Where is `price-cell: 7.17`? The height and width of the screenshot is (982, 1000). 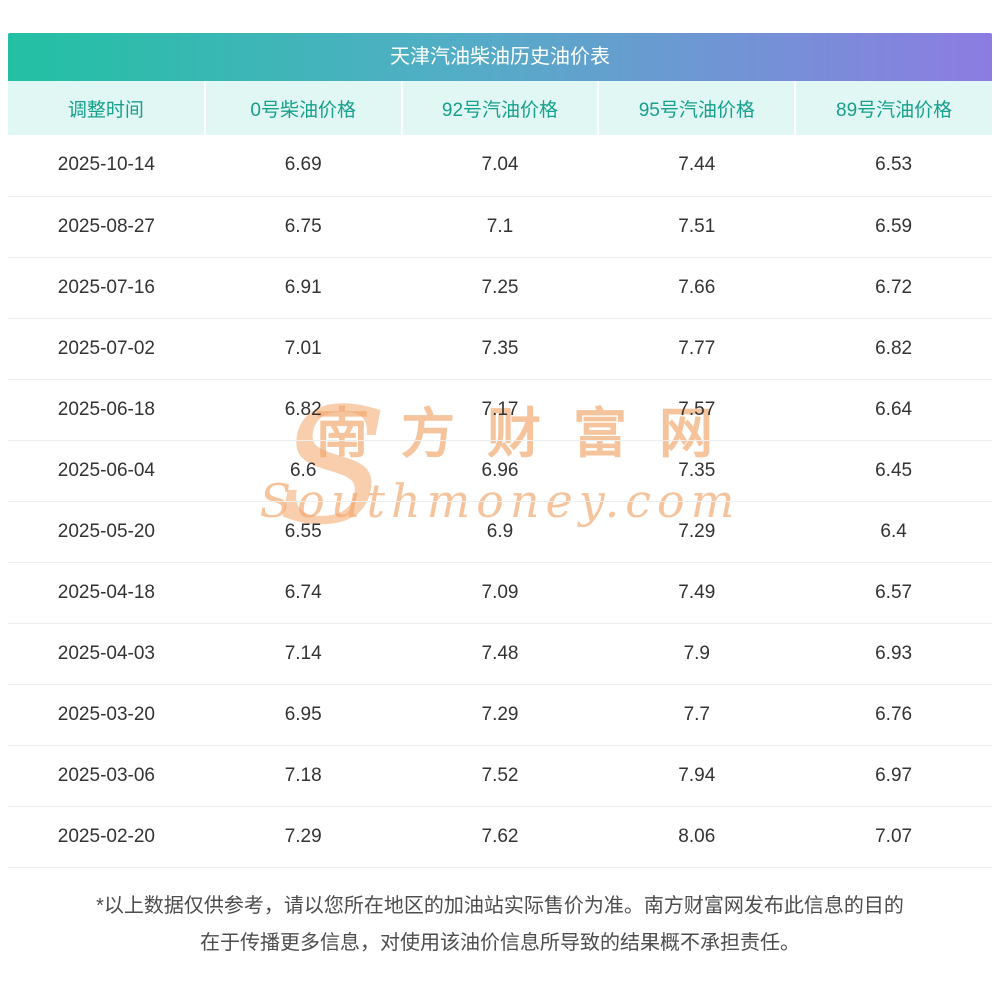
price-cell: 7.17 is located at coordinates (500, 410).